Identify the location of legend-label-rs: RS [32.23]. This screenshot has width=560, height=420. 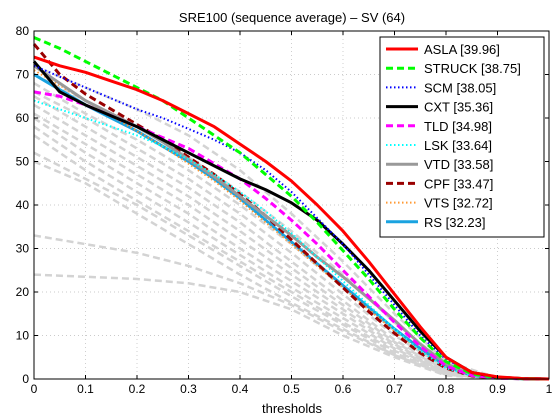
(454, 222).